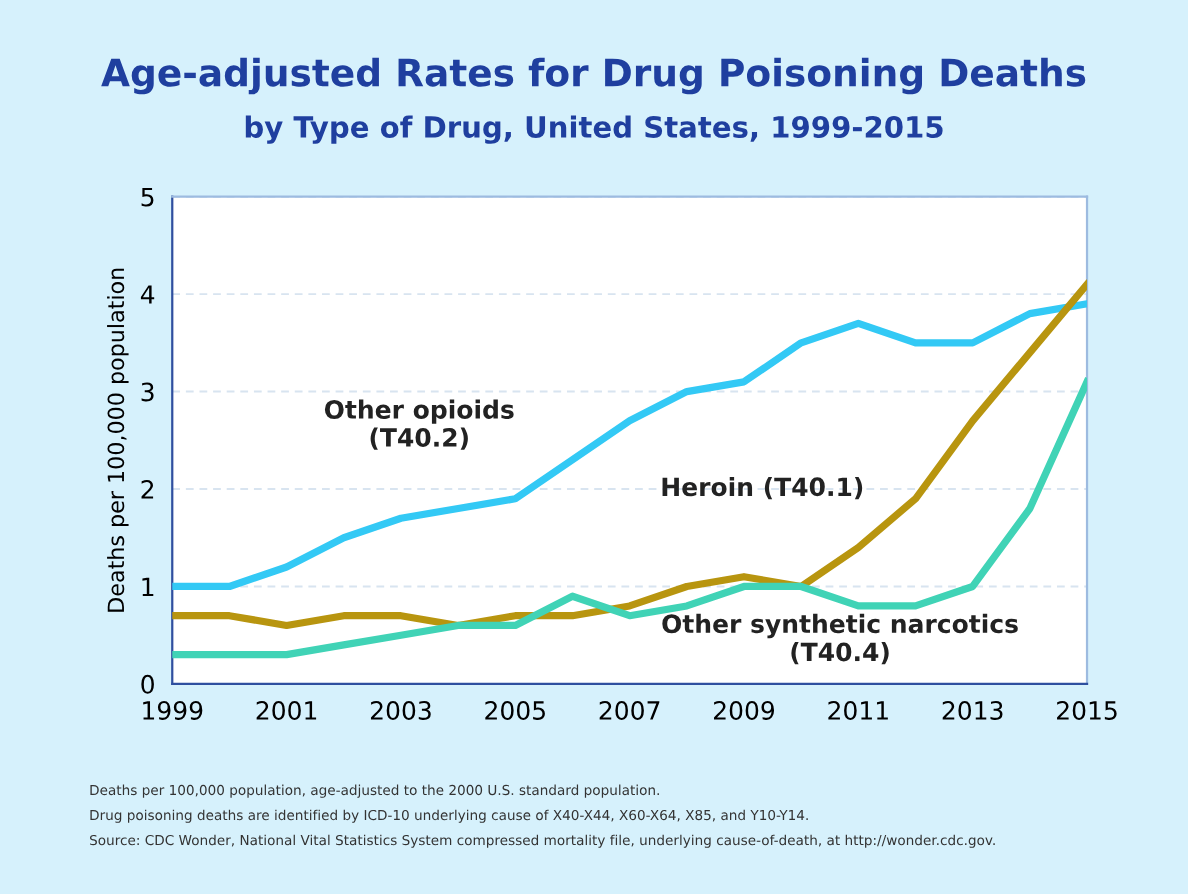 The width and height of the screenshot is (1188, 894). Describe the element at coordinates (629, 710) in the screenshot. I see `x-tick-label: 2007` at that location.